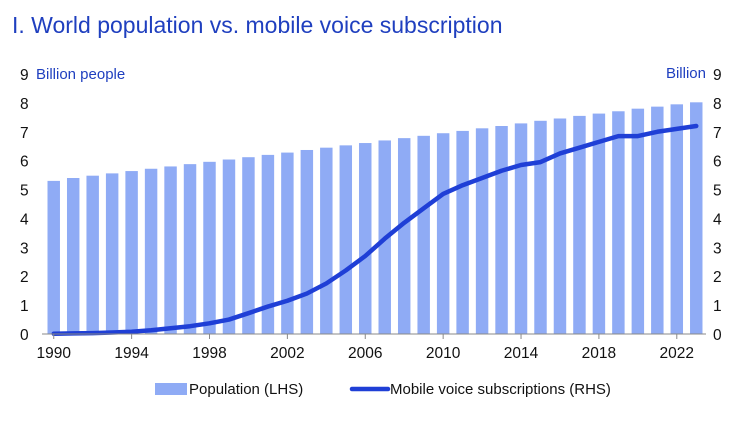 The width and height of the screenshot is (755, 422). I want to click on right-y-tick-label: 6, so click(717, 162).